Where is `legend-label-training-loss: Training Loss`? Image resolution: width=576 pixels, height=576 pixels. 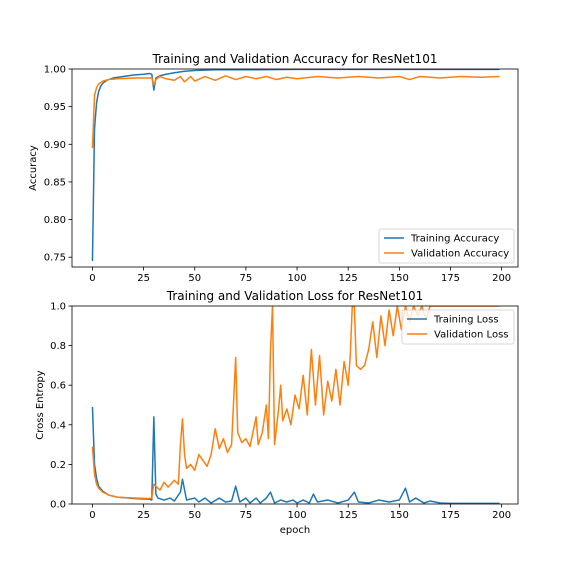
legend-label-training-loss: Training Loss is located at coordinates (466, 320).